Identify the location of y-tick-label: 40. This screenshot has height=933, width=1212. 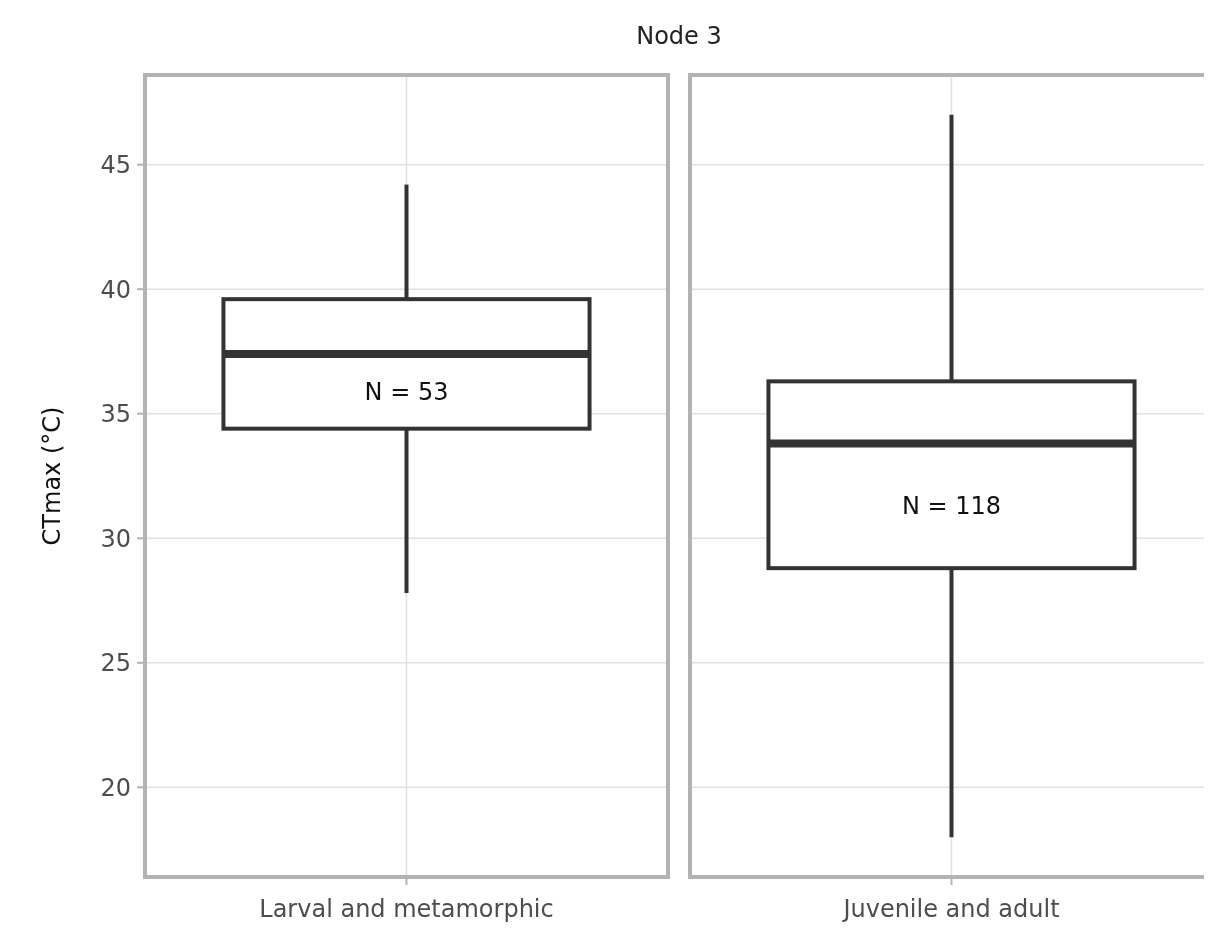
(115, 289).